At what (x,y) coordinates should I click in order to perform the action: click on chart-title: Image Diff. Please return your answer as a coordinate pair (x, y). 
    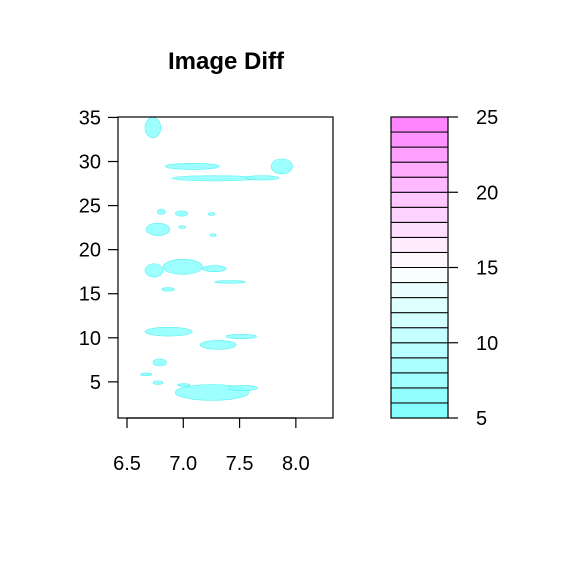
    Looking at the image, I should click on (226, 61).